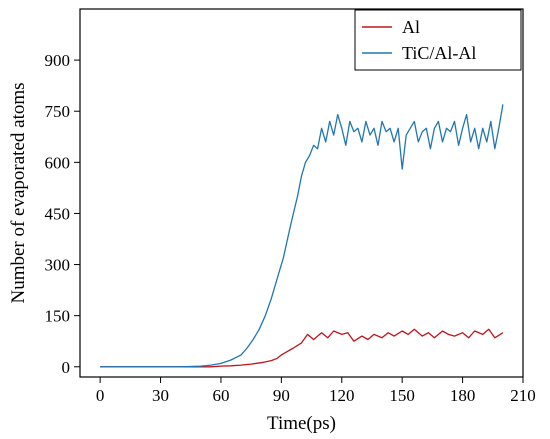 The width and height of the screenshot is (550, 439). I want to click on x-axis-title: Time(ps), so click(301, 423).